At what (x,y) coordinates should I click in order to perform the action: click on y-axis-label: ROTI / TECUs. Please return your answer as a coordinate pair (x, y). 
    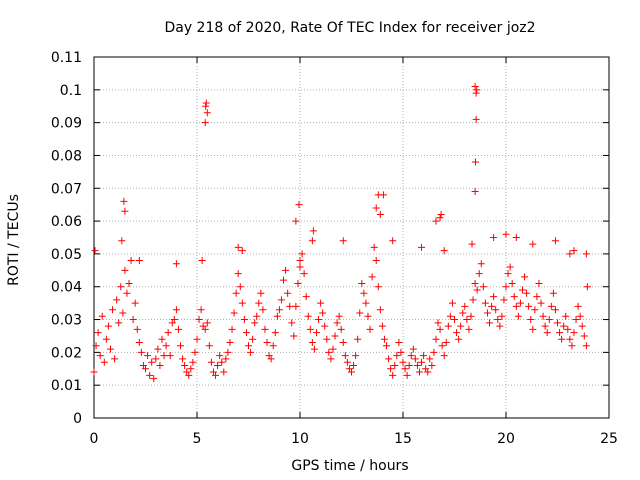
    Looking at the image, I should click on (14, 240).